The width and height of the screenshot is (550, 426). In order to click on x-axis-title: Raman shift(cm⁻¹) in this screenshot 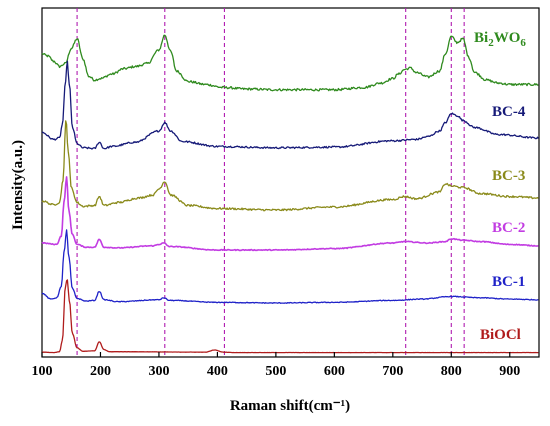, I will do `click(290, 406)`.